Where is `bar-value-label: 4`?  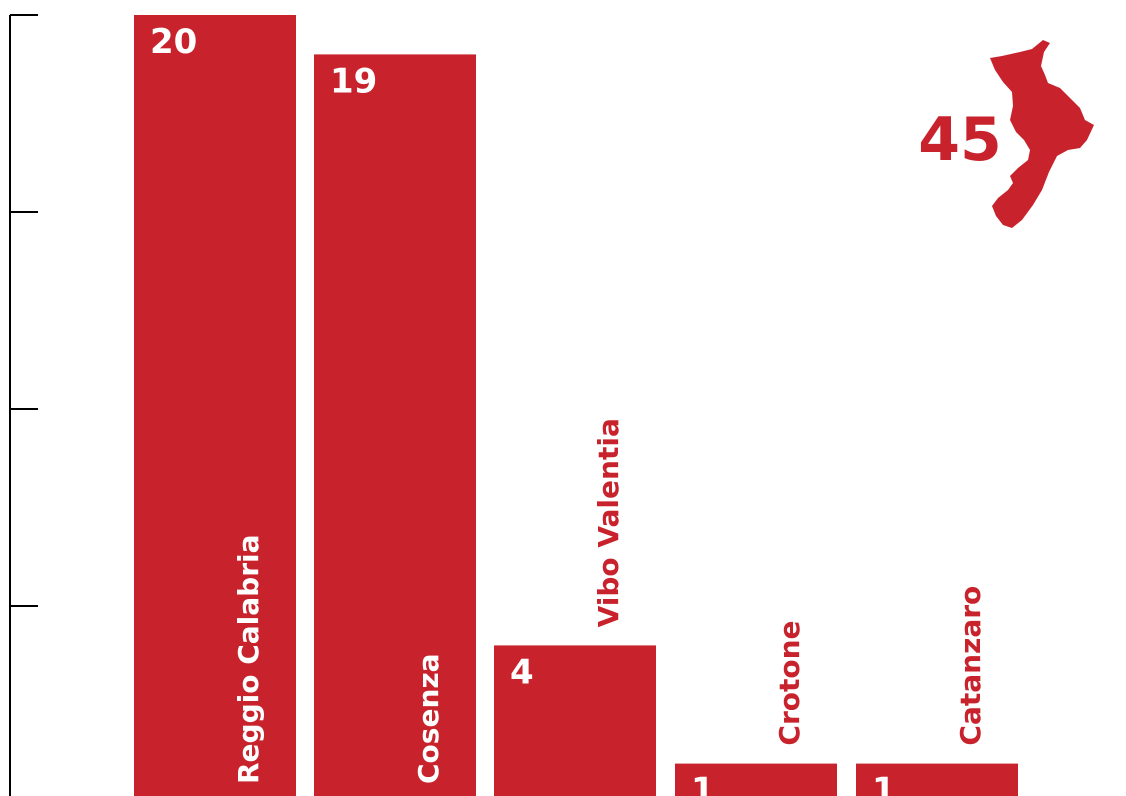
bar-value-label: 4 is located at coordinates (522, 672).